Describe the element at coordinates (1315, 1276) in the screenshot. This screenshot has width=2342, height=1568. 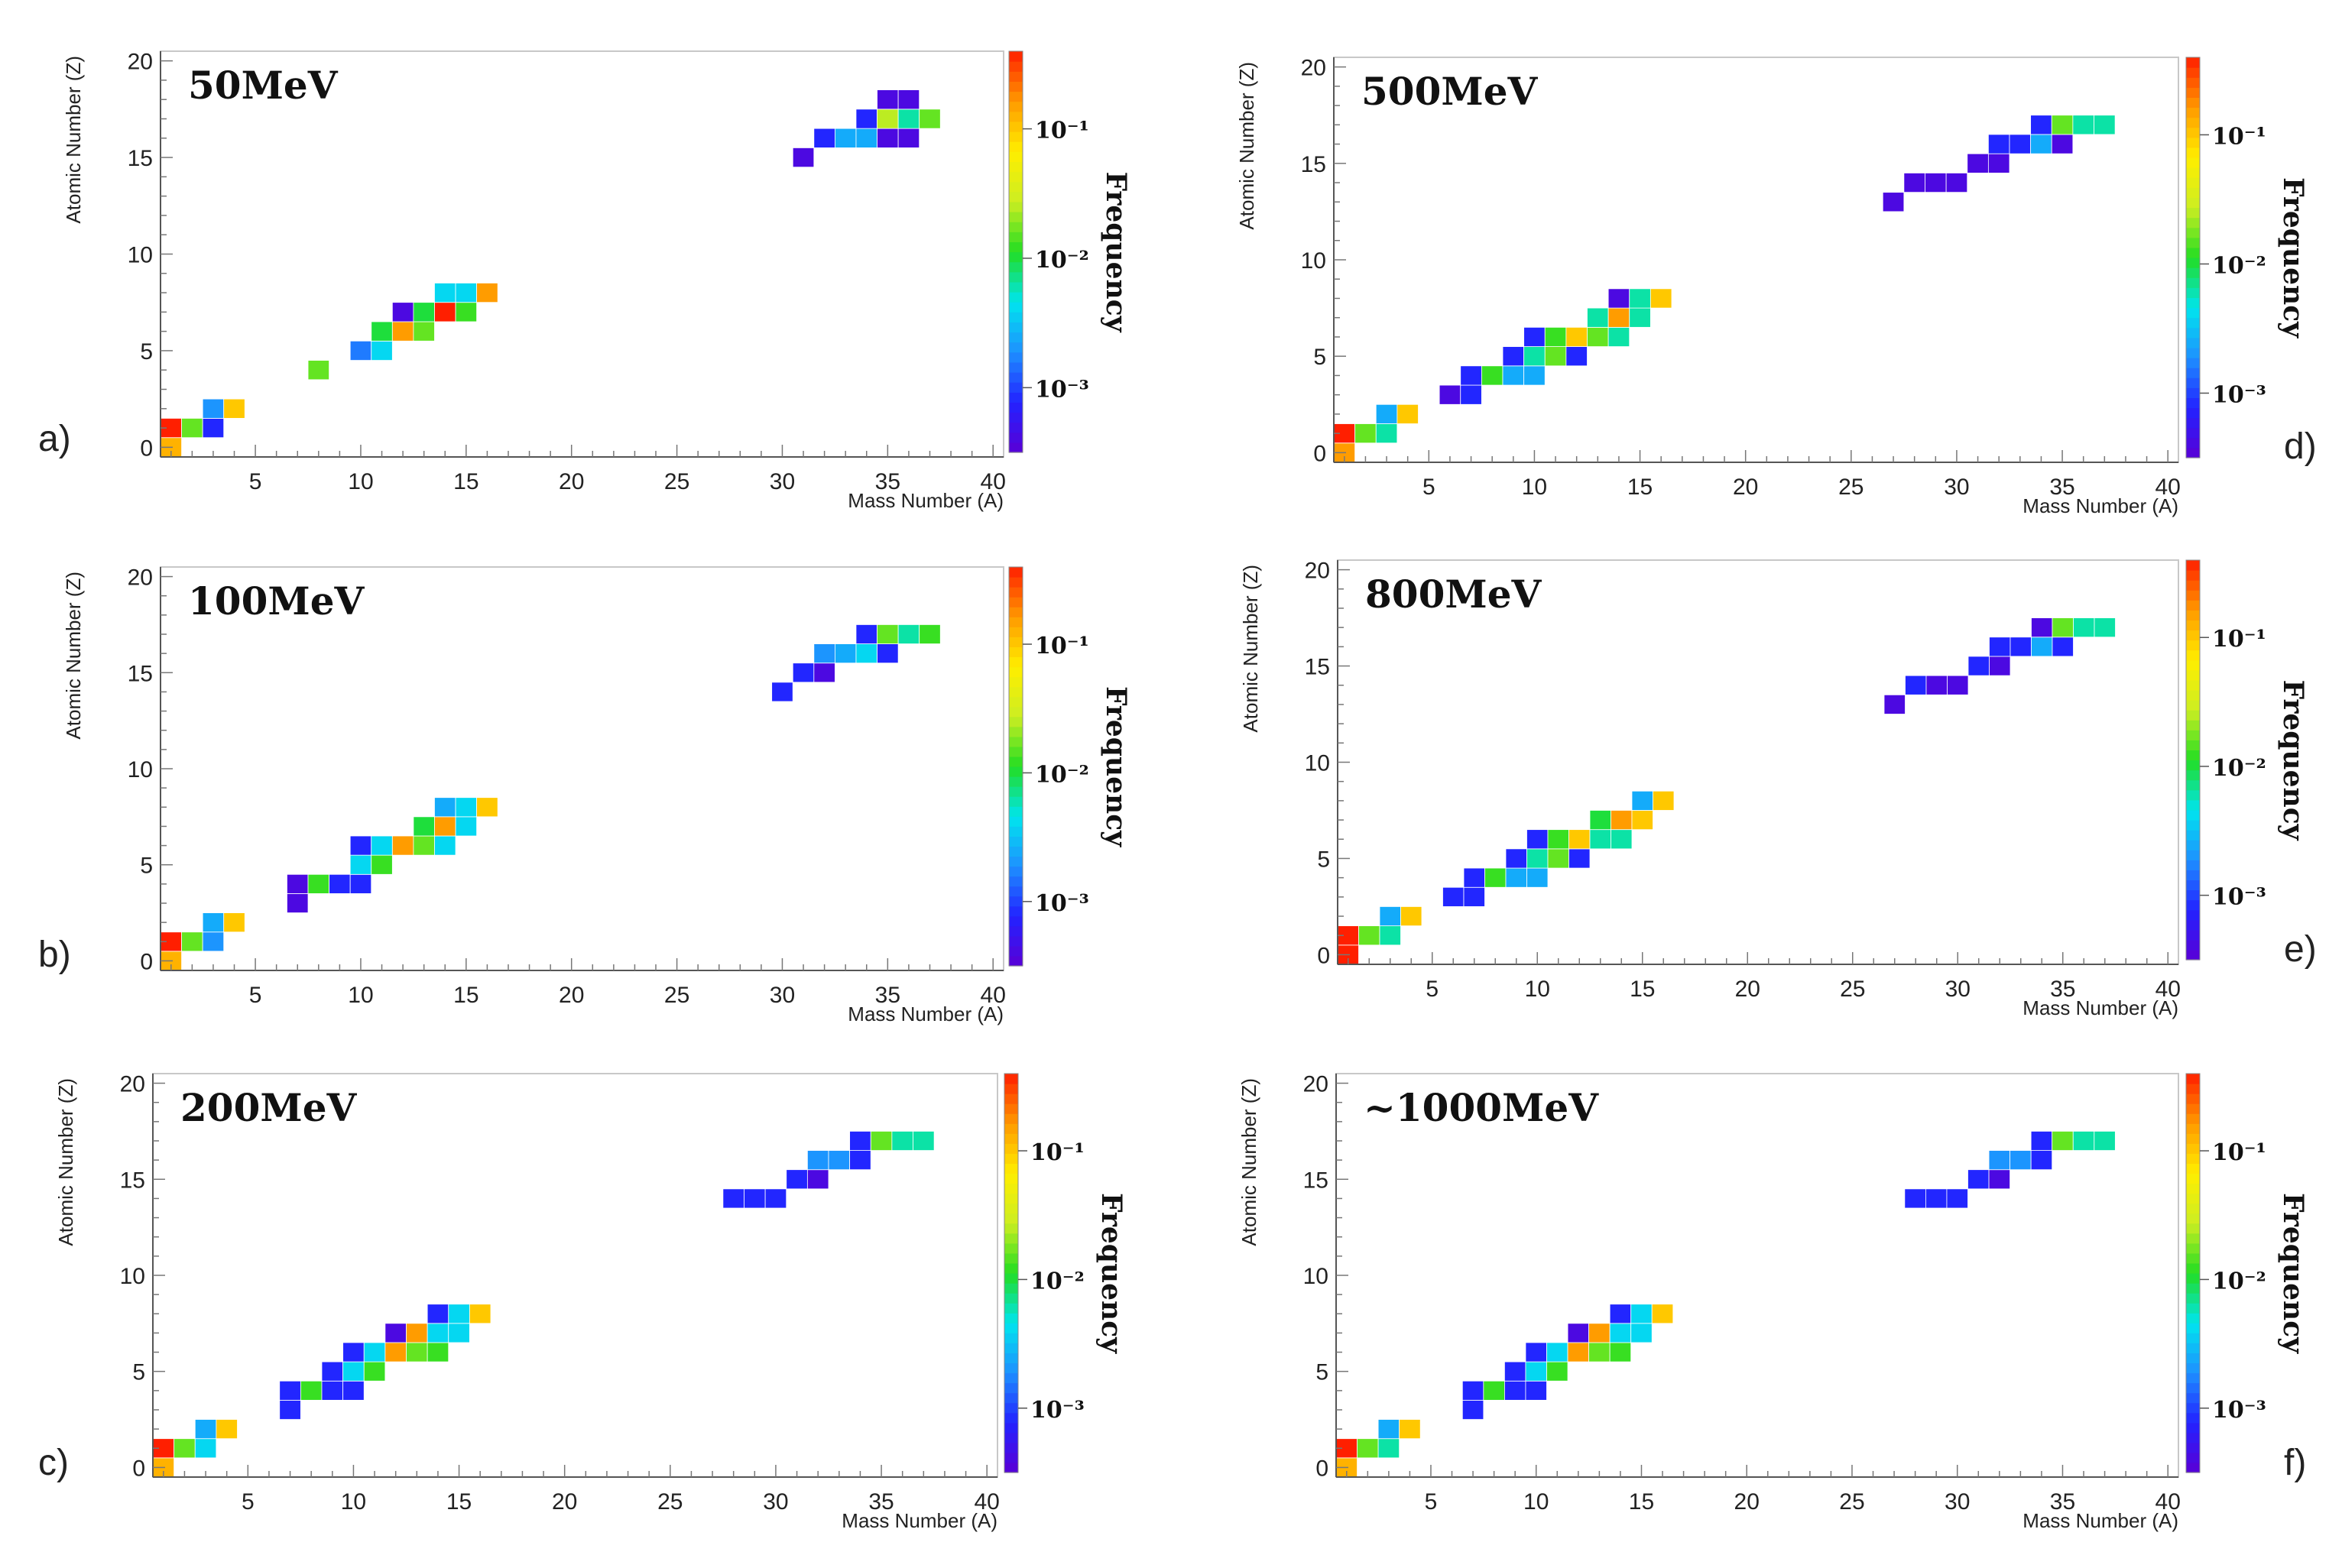
I see `y-tick-label: 10` at that location.